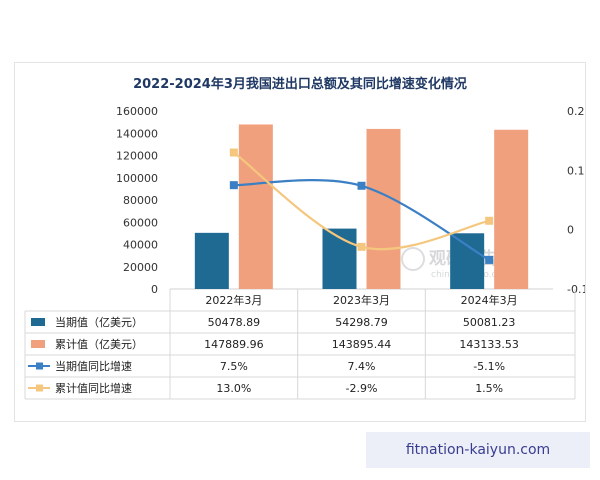 This screenshot has width=600, height=480. What do you see at coordinates (154, 289) in the screenshot?
I see `y-left-tick-label: 0` at bounding box center [154, 289].